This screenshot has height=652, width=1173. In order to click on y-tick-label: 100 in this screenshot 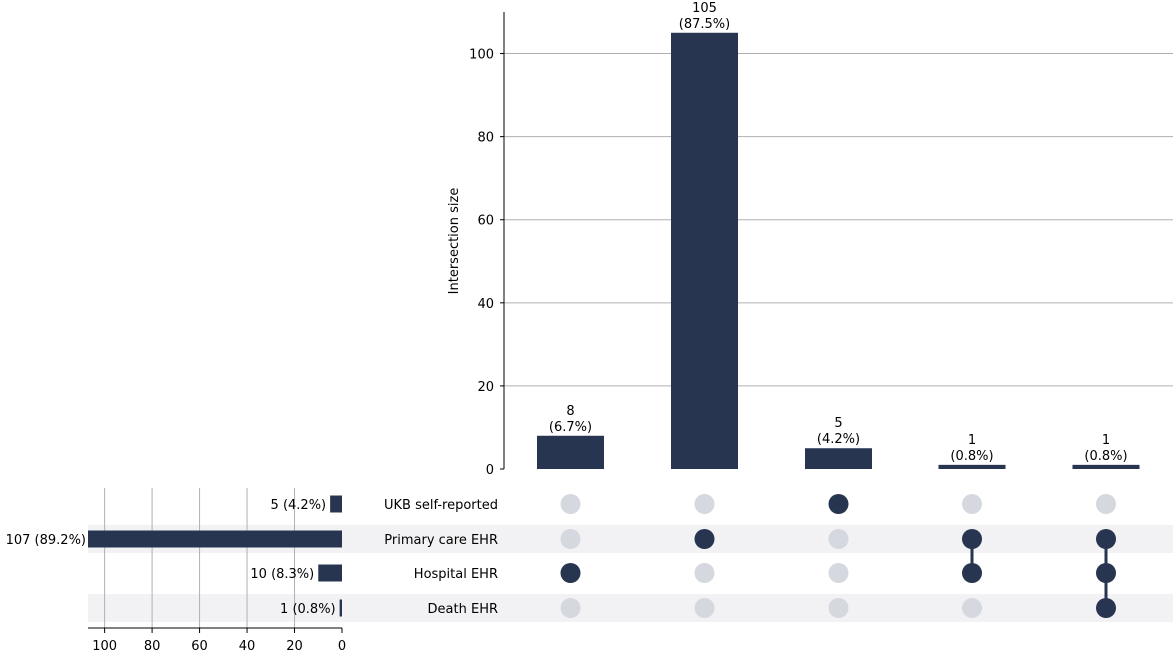, I will do `click(481, 55)`.